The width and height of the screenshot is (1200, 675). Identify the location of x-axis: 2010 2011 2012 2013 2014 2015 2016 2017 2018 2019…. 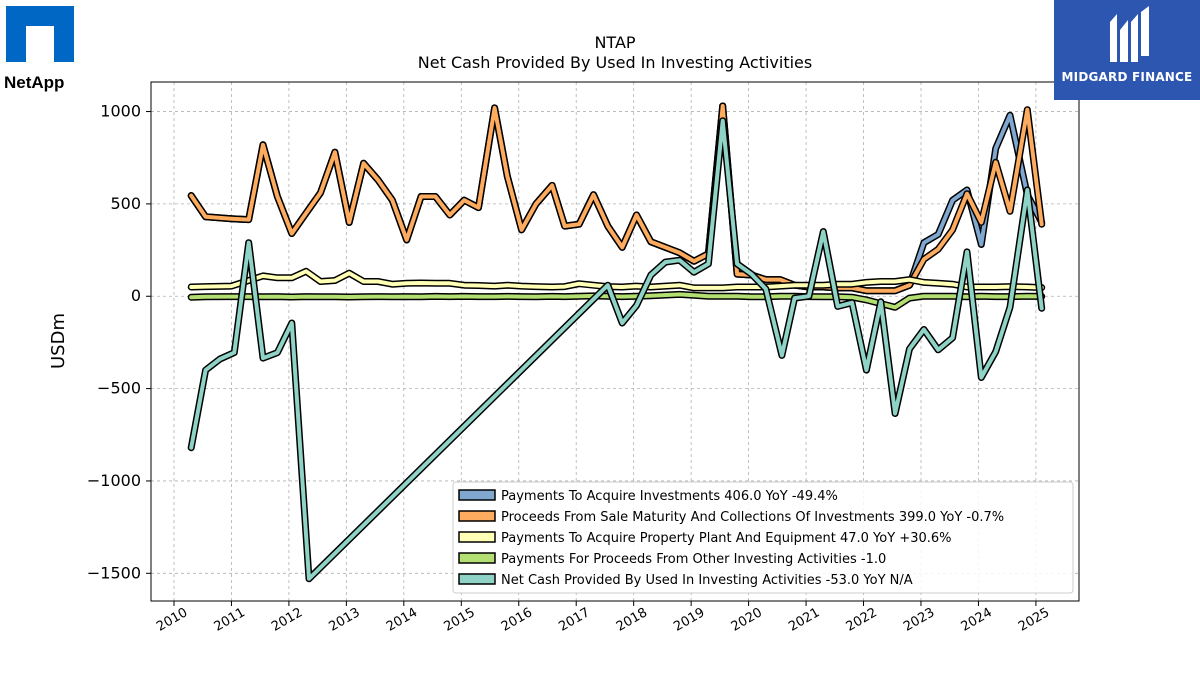
(603, 618).